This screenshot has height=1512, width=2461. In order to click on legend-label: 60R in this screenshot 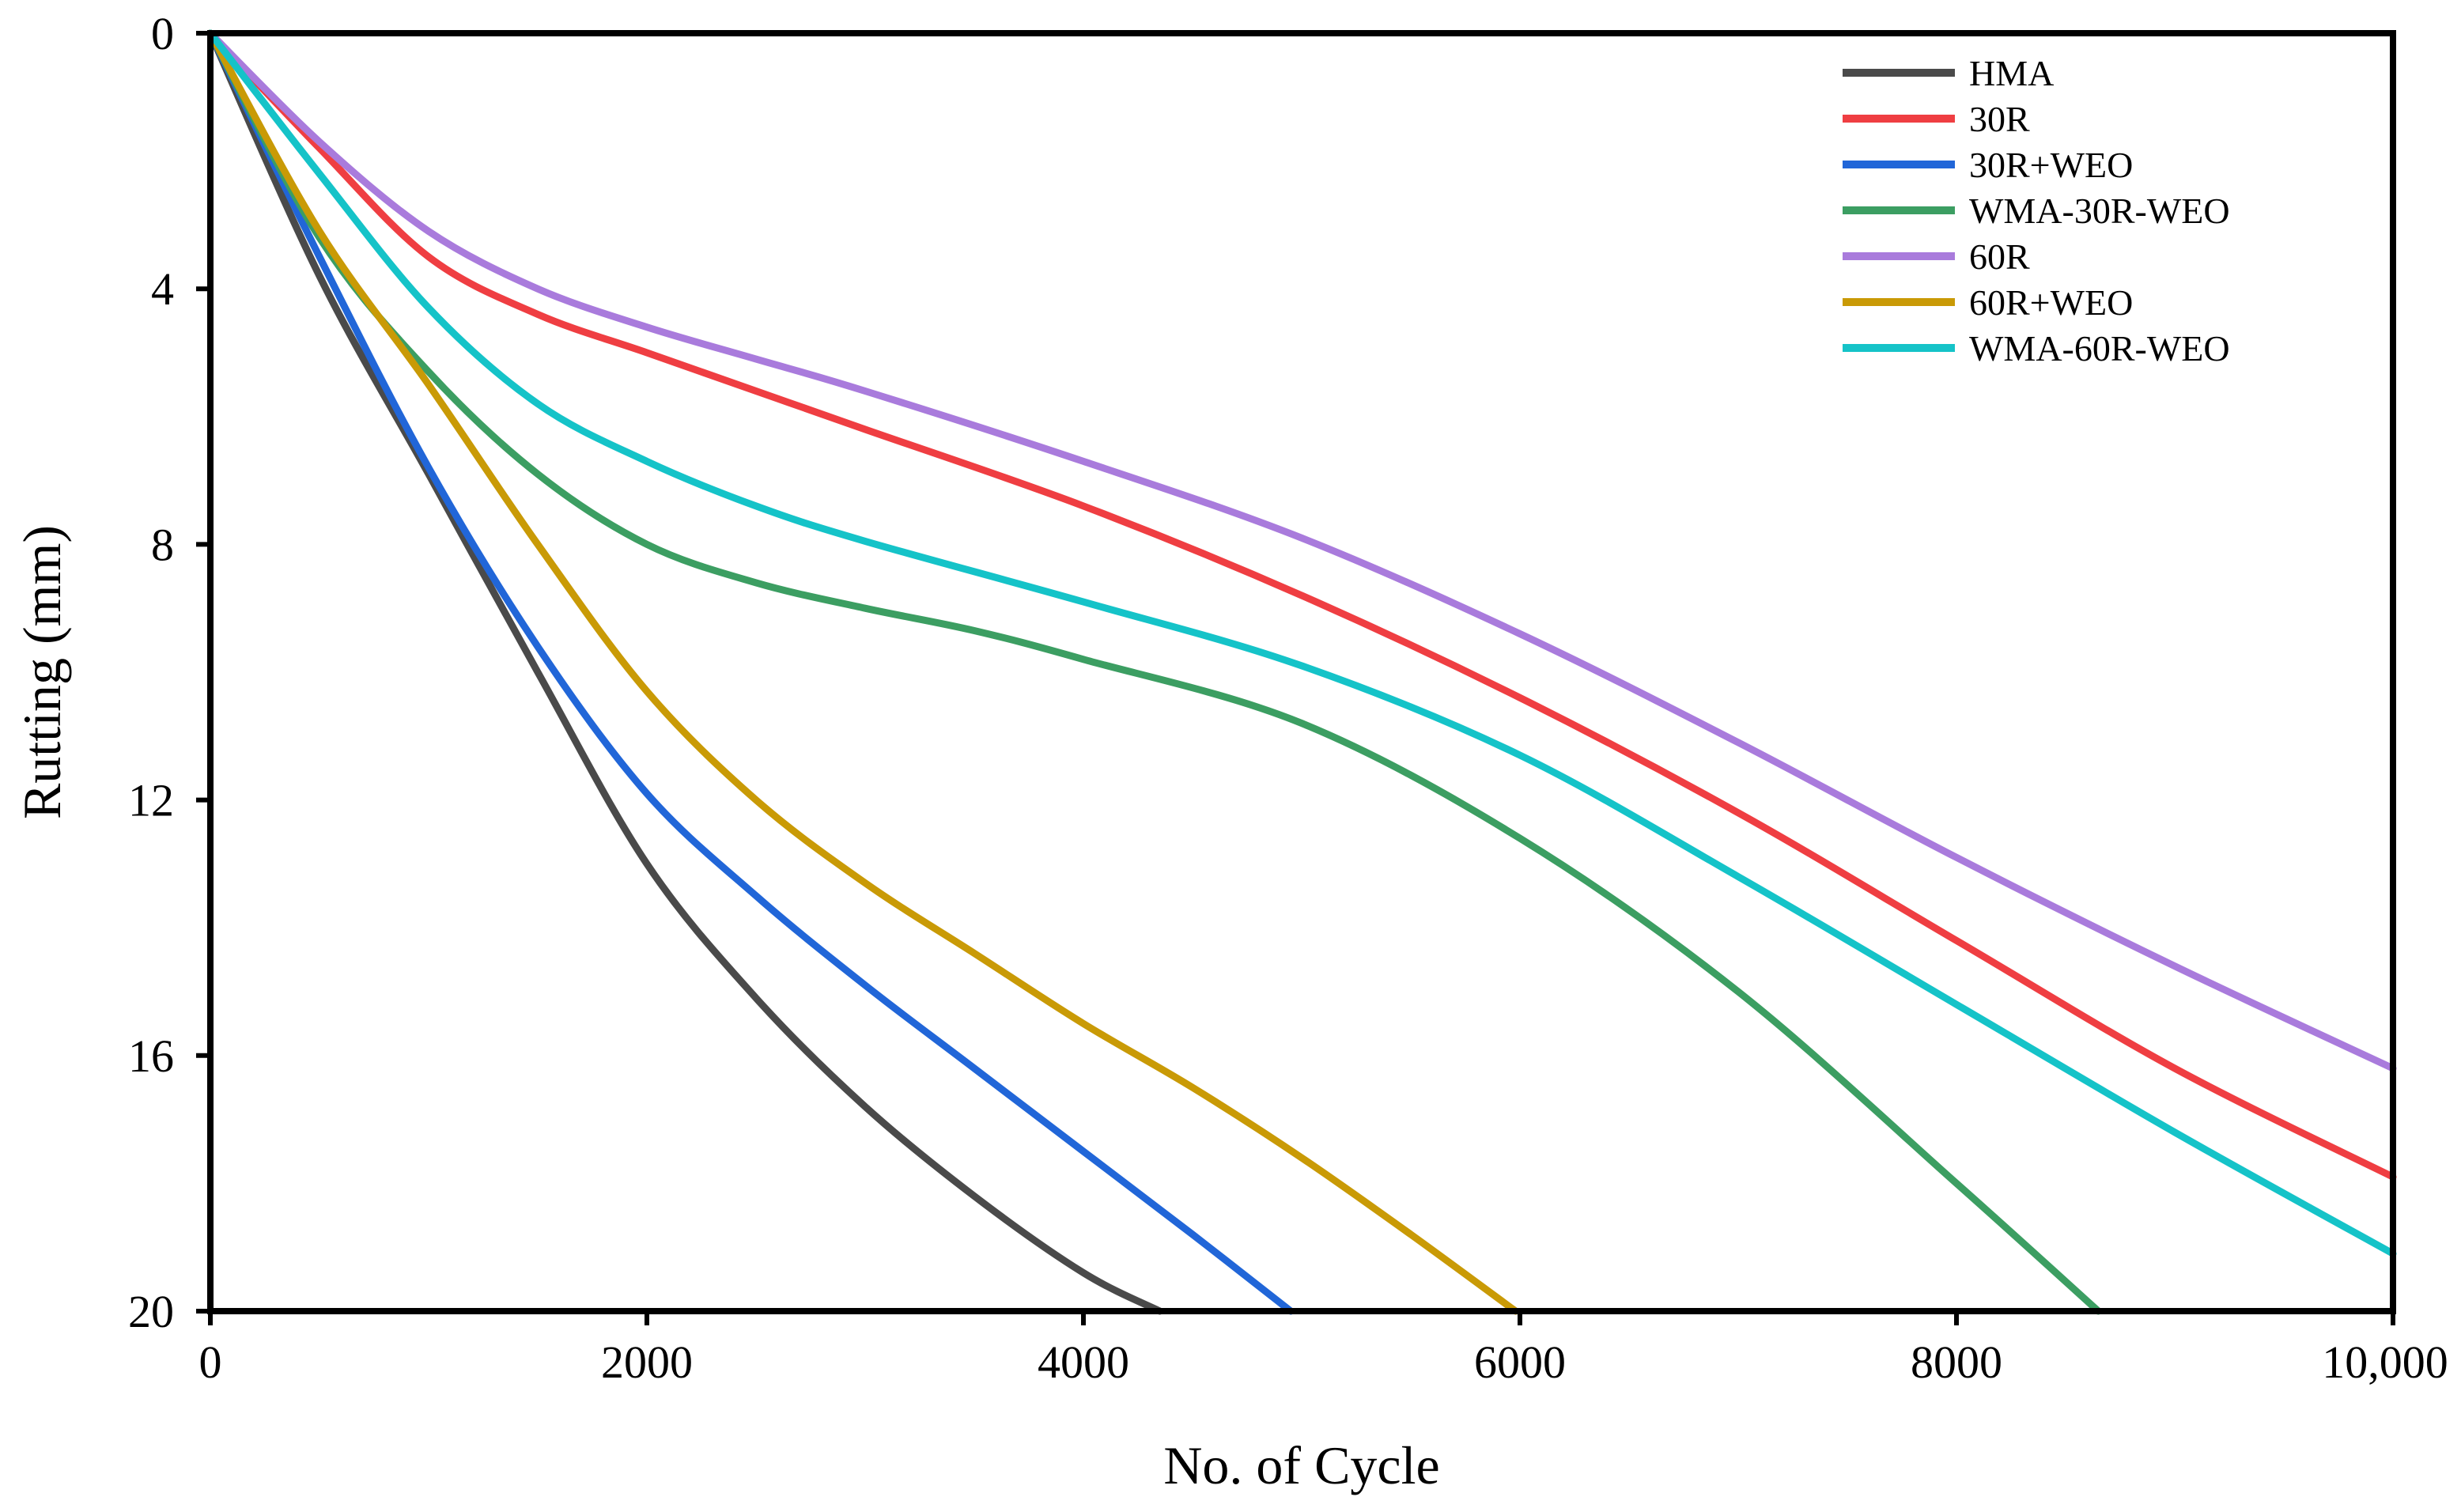, I will do `click(2000, 257)`.